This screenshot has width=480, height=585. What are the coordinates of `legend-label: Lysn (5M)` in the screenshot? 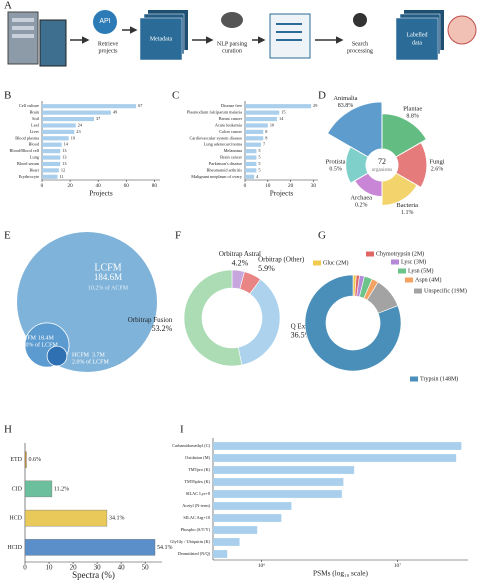 It's located at (421, 270).